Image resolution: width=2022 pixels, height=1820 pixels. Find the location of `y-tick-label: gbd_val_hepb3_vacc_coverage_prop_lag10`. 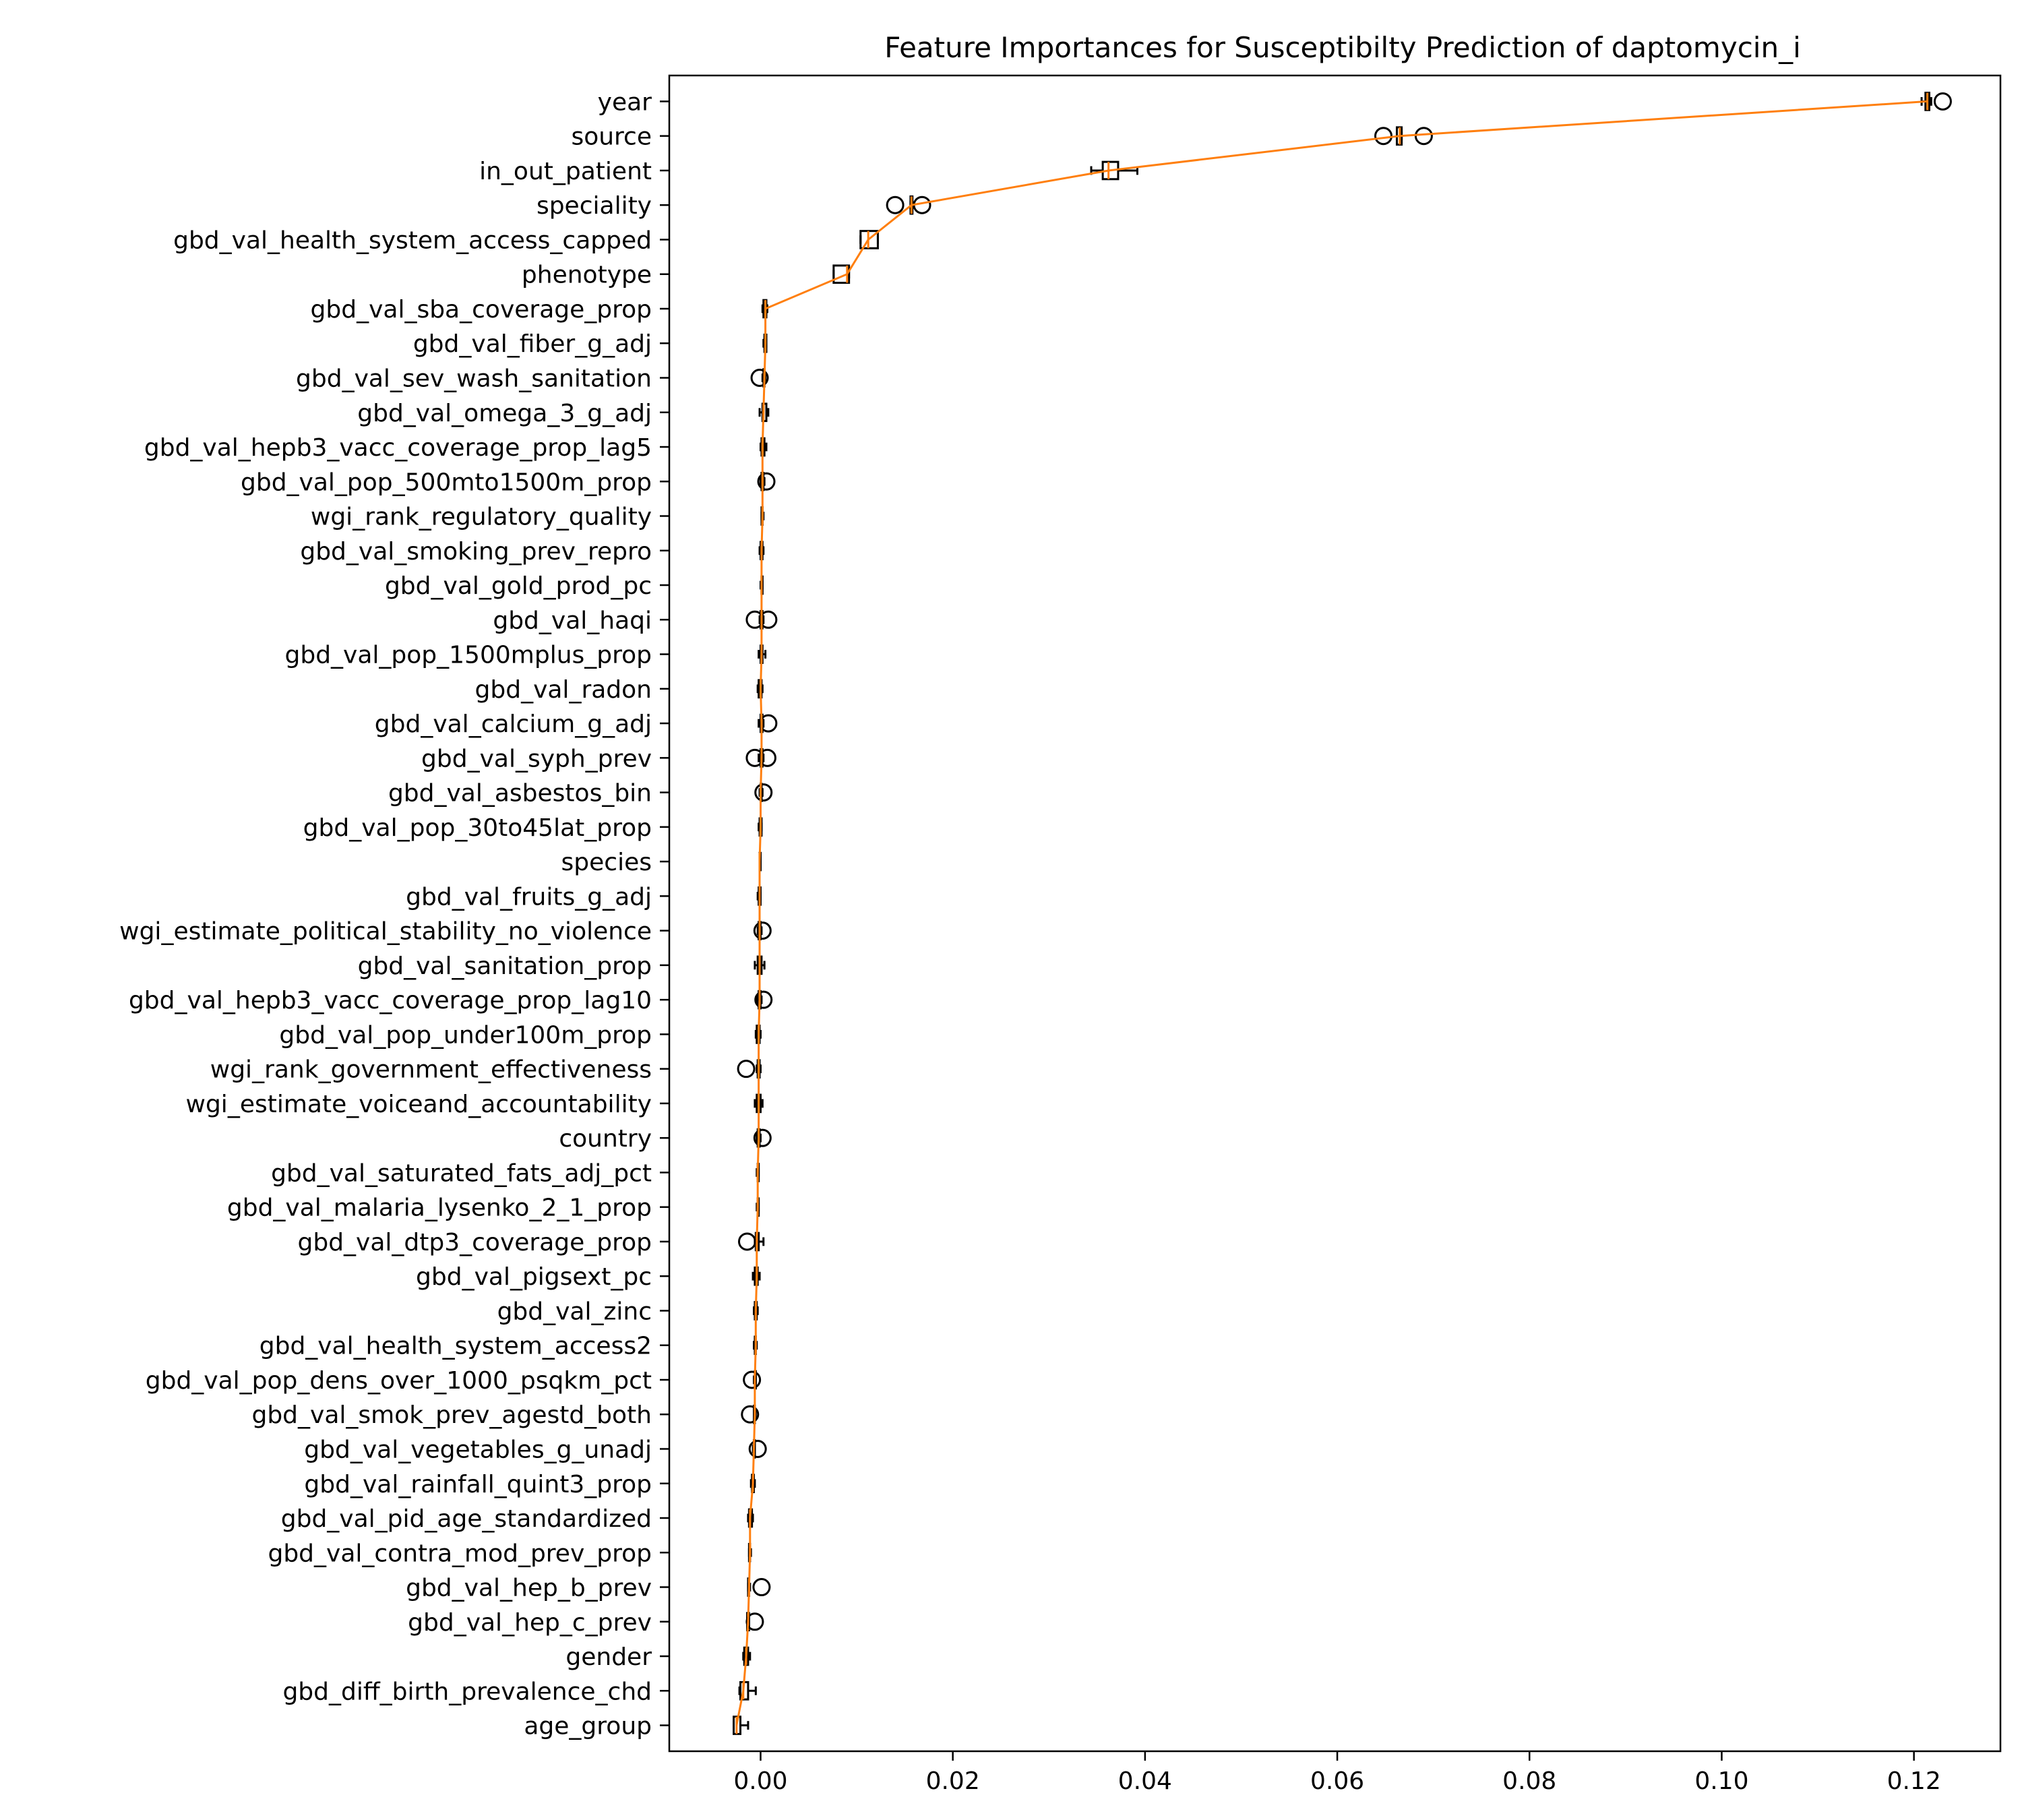

y-tick-label: gbd_val_hepb3_vacc_coverage_prop_lag10 is located at coordinates (391, 1000).